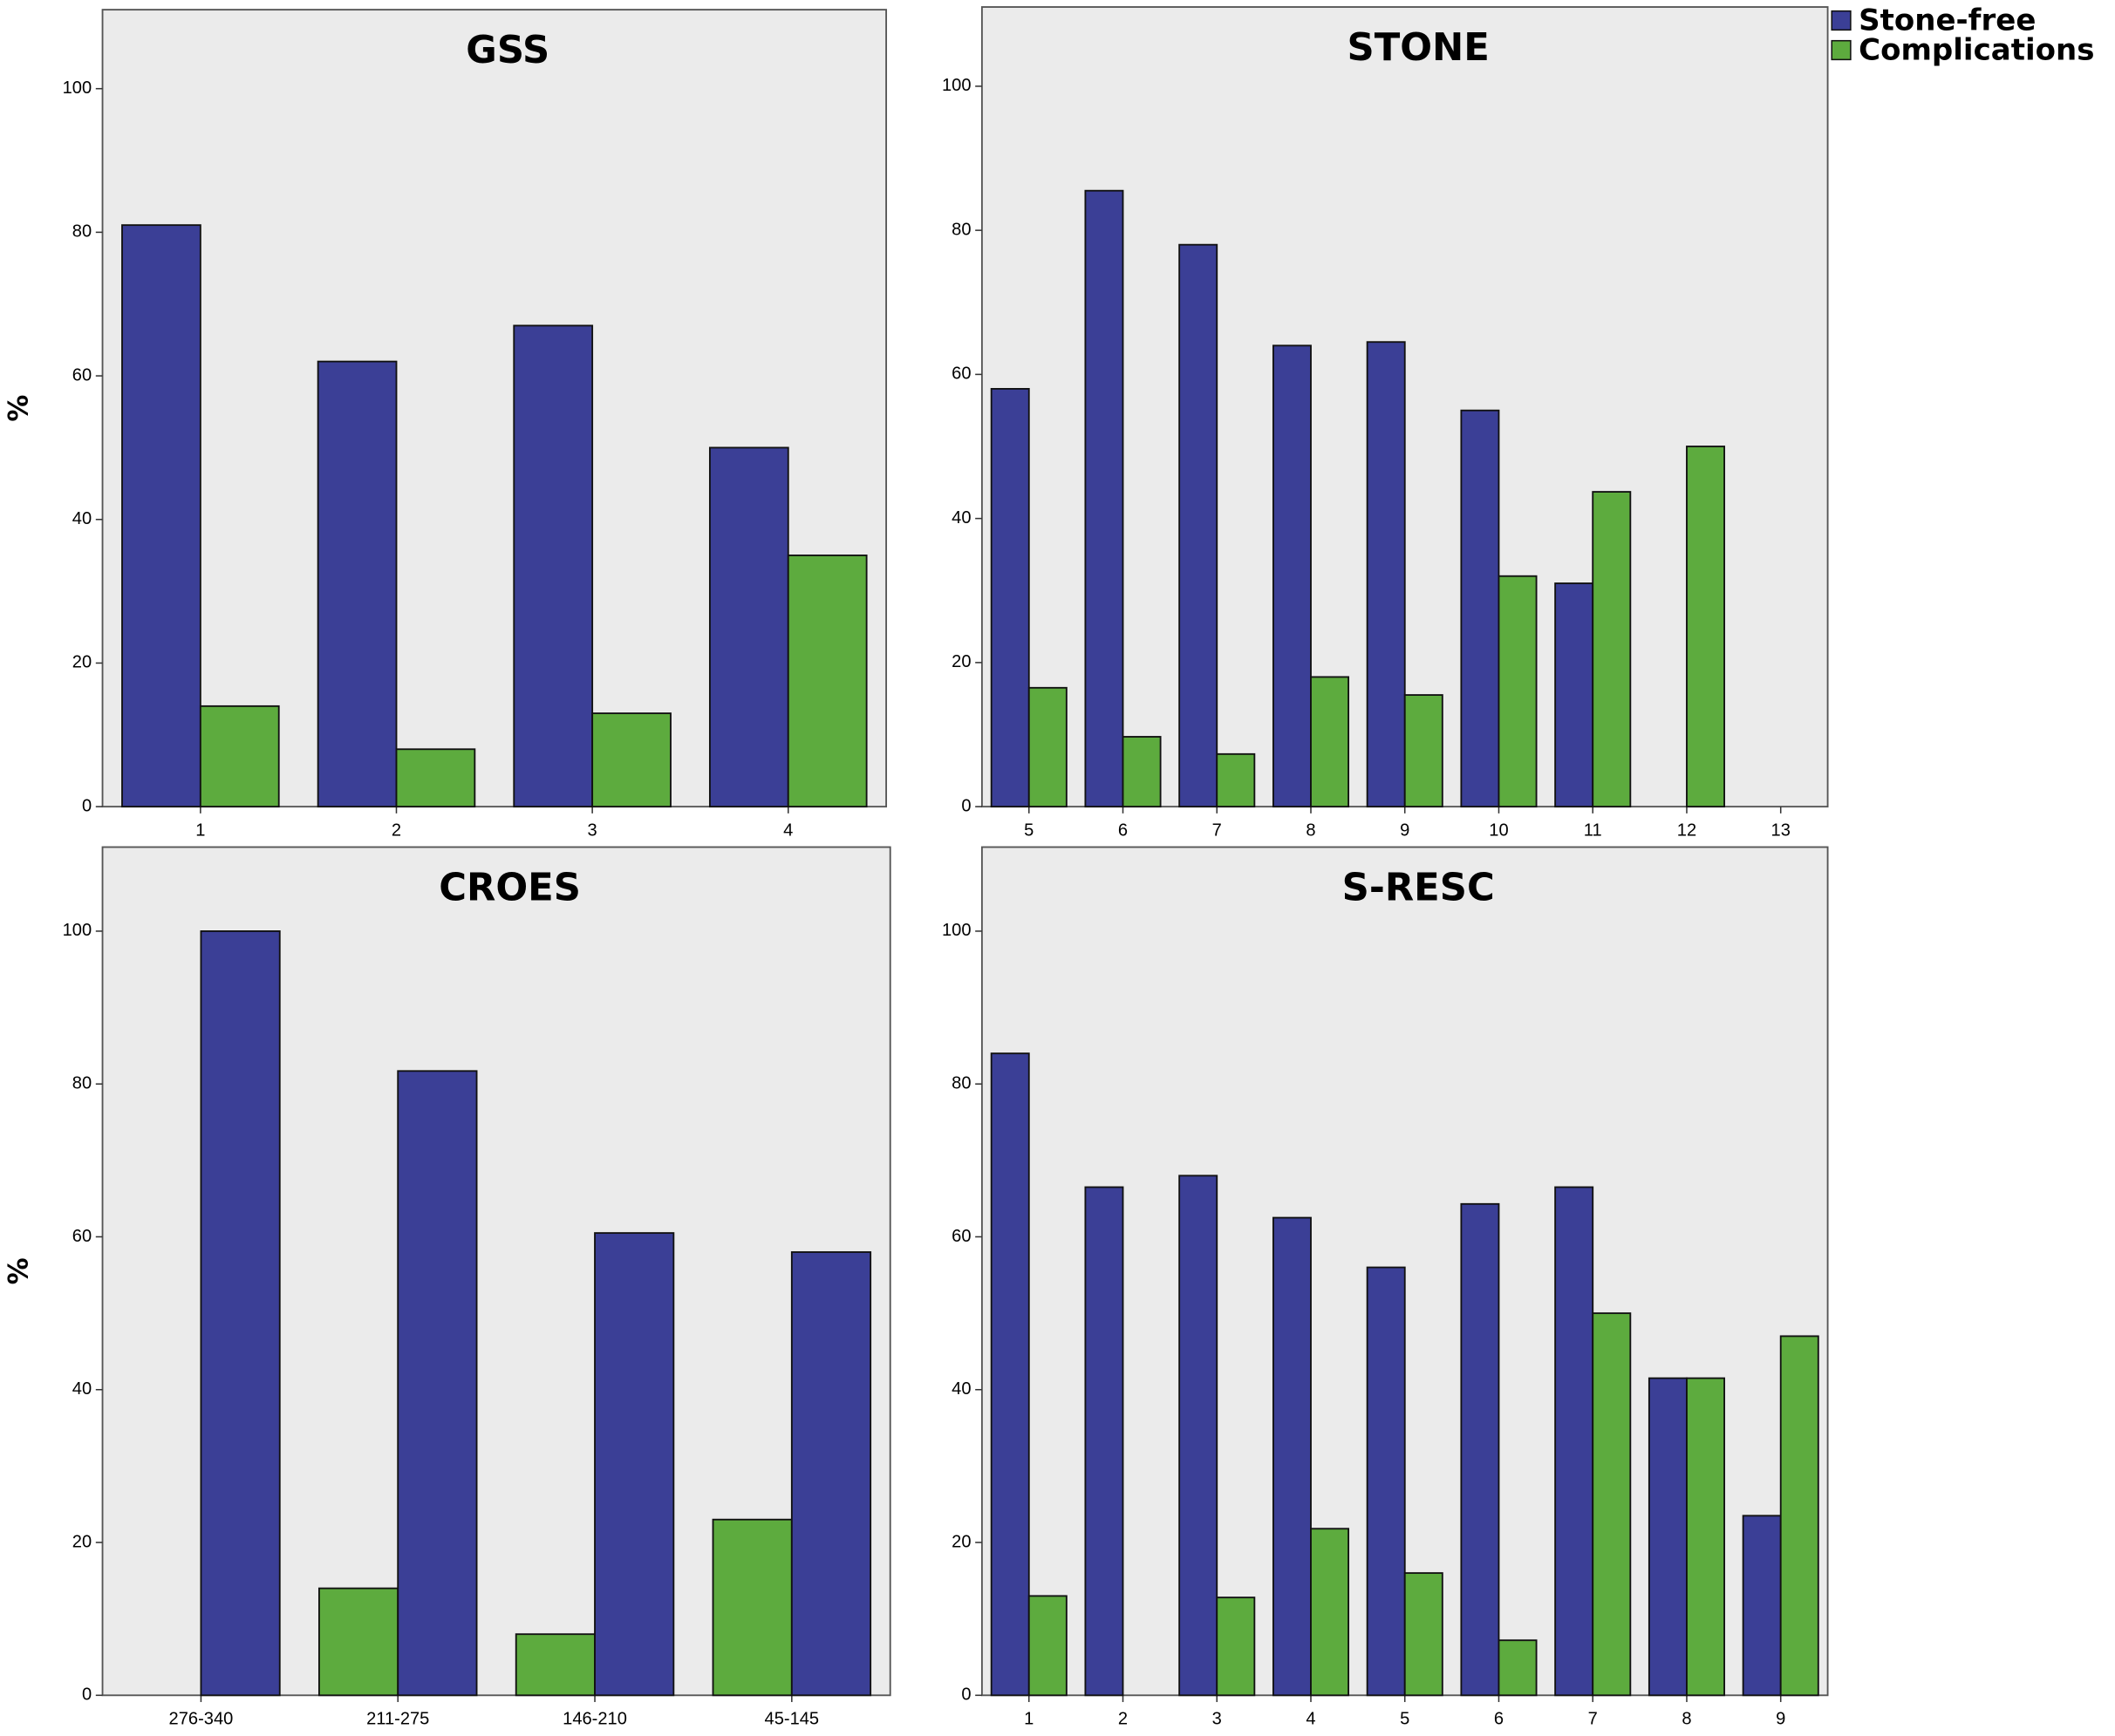 This screenshot has width=2115, height=1736. Describe the element at coordinates (595, 1718) in the screenshot. I see `x-tick-label: 146-210` at that location.